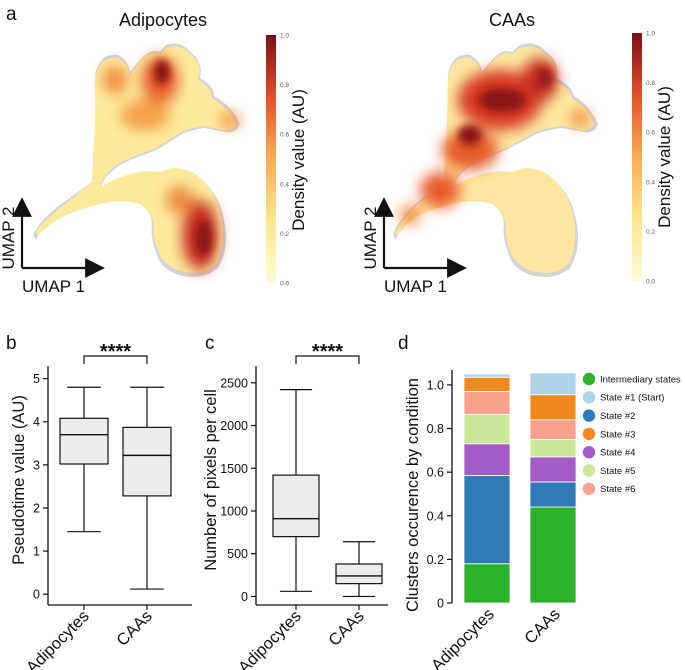  What do you see at coordinates (650, 133) in the screenshot?
I see `colorbar-tick-label: 0.6` at bounding box center [650, 133].